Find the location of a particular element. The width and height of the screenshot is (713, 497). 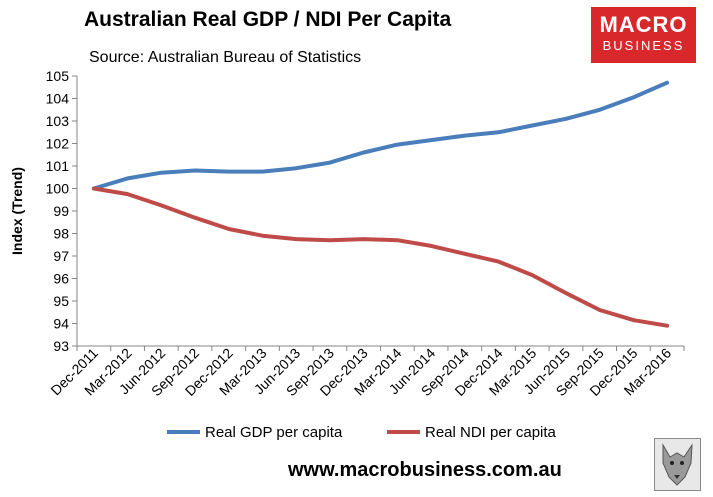

chart-title: Australian Real GDP / NDI Per Capita is located at coordinates (268, 19).